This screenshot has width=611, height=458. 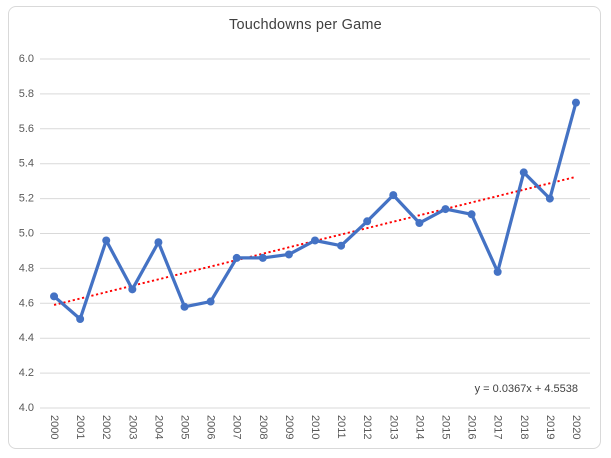 What do you see at coordinates (26, 164) in the screenshot?
I see `y-tick-label: 5.4` at bounding box center [26, 164].